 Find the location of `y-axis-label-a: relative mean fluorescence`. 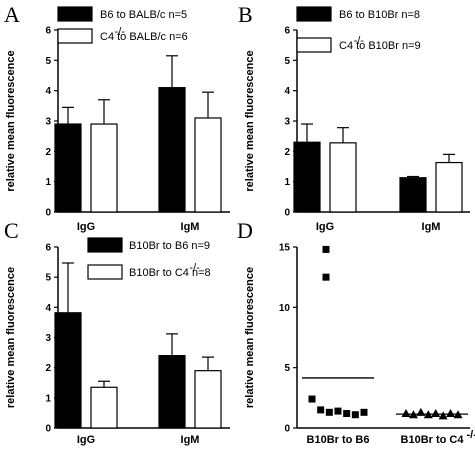

y-axis-label-a: relative mean fluorescence is located at coordinates (11, 120).